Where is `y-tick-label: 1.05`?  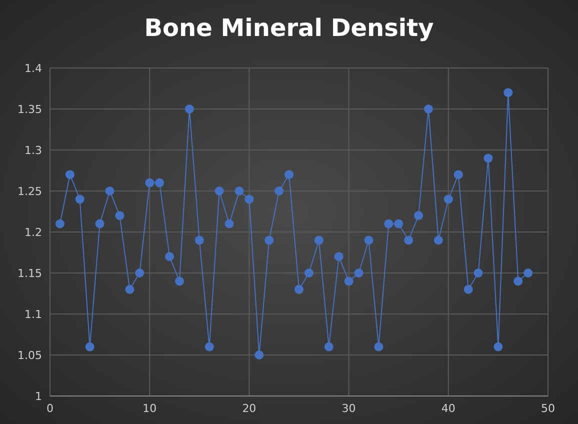 y-tick-label: 1.05 is located at coordinates (30, 355).